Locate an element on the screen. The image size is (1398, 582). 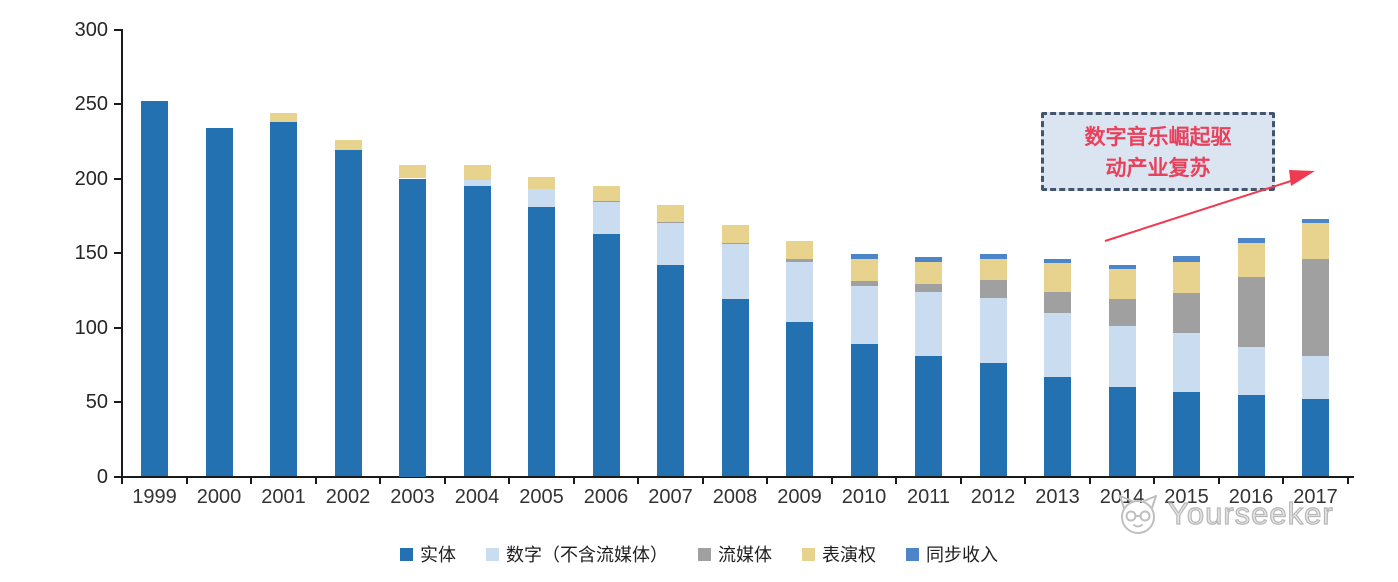
bar-segment-2006-performance-rights is located at coordinates (606, 193).